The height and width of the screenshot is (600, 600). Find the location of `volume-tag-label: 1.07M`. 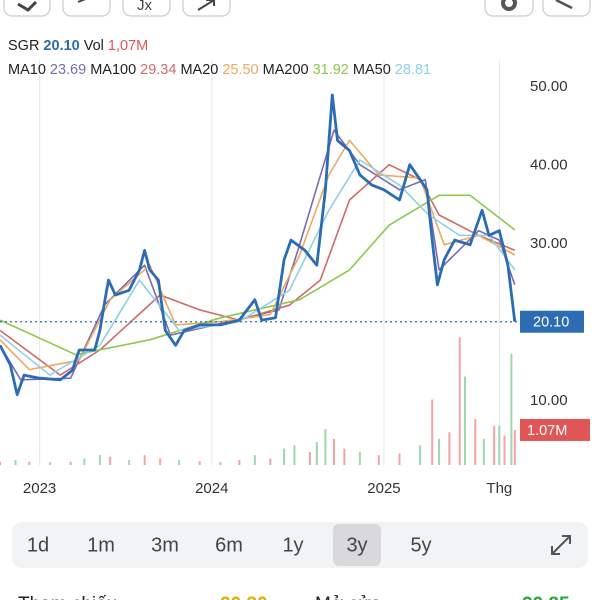

volume-tag-label: 1.07M is located at coordinates (547, 431).